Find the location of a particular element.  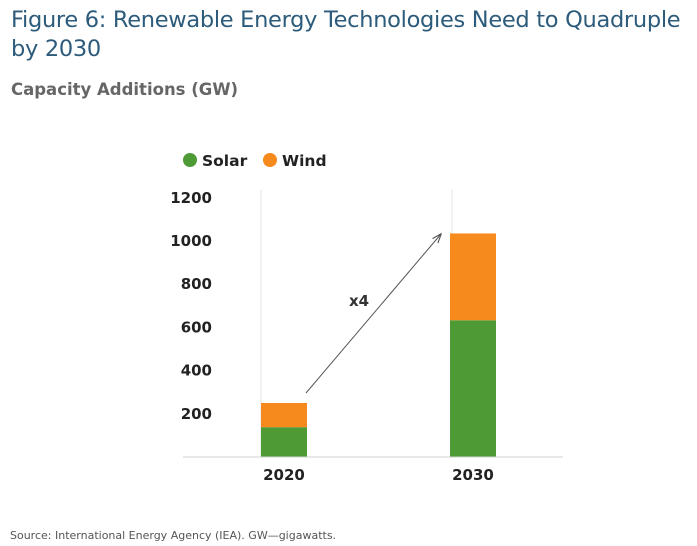

bars is located at coordinates (378, 345).